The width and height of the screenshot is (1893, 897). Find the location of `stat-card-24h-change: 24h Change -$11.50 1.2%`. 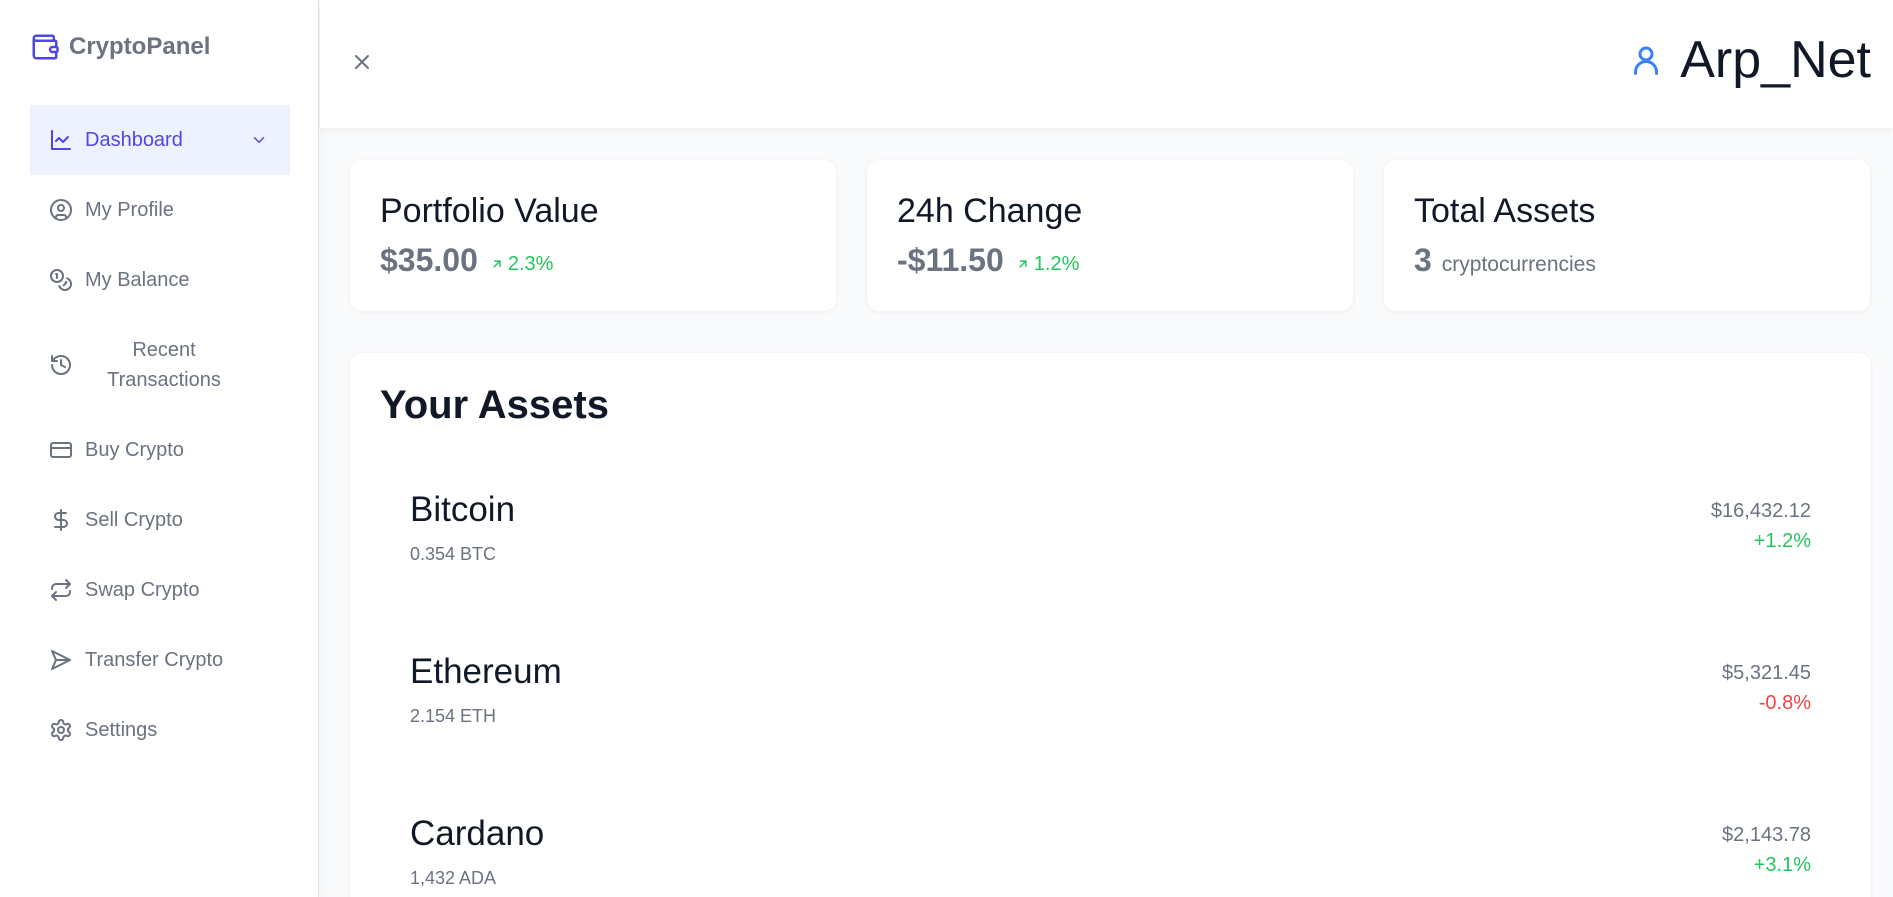

stat-card-24h-change: 24h Change -$11.50 1.2% is located at coordinates (1110, 235).